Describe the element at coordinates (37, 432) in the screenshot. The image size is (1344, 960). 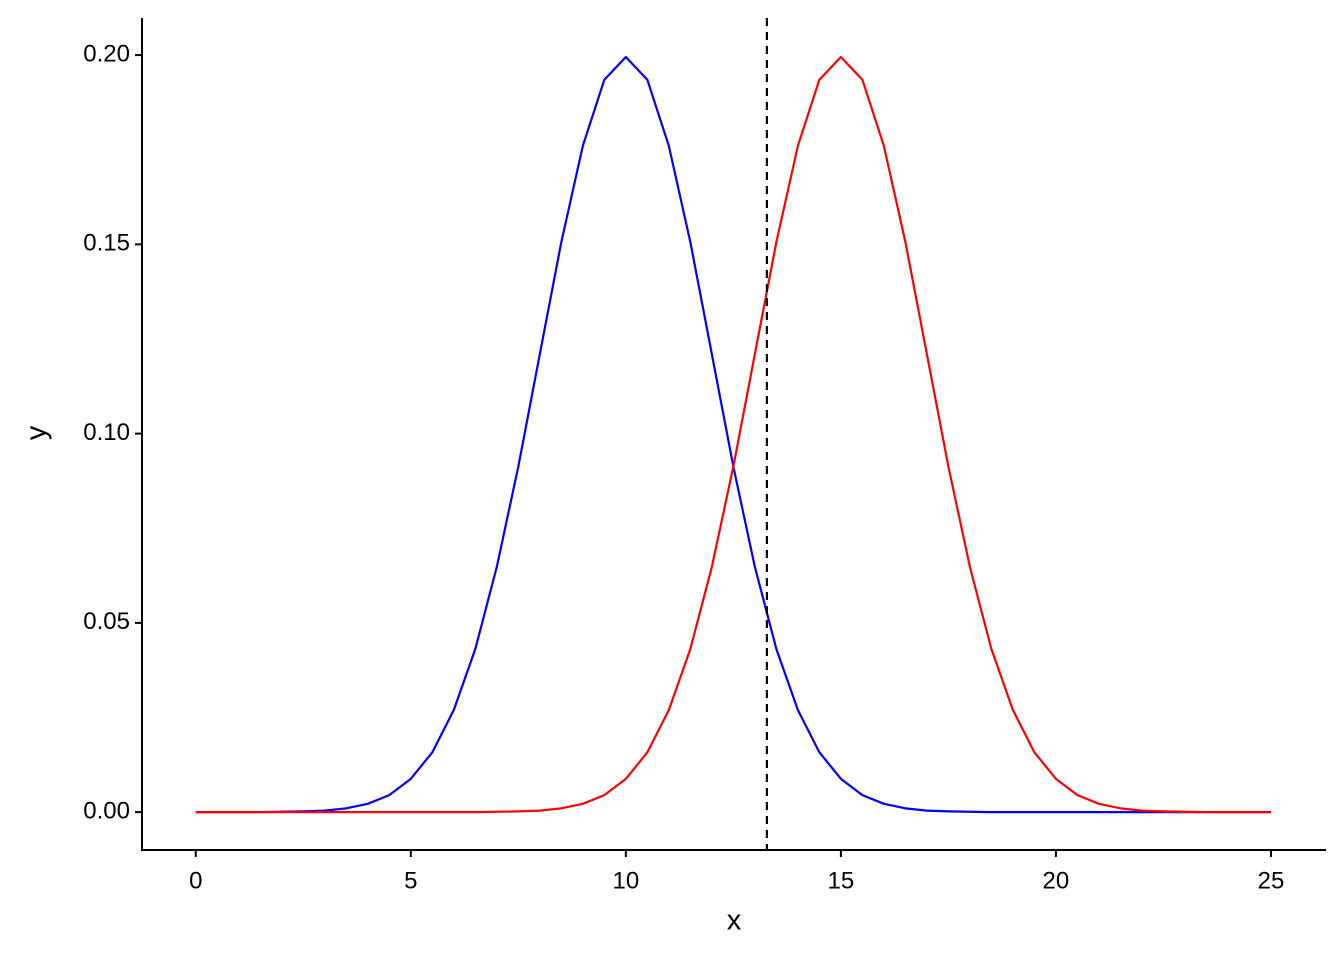
I see `y-axis-title: y` at that location.